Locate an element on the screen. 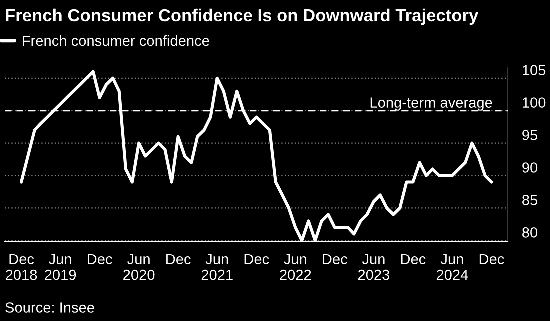  y-tick-label: 100 is located at coordinates (534, 103).